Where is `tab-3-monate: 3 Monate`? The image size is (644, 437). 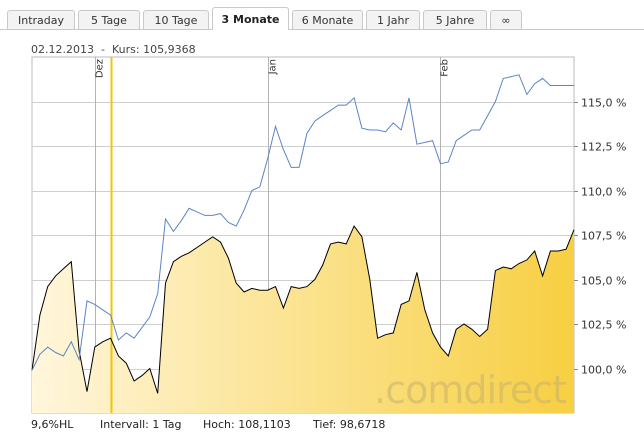
tab-3-monate: 3 Monate is located at coordinates (250, 18).